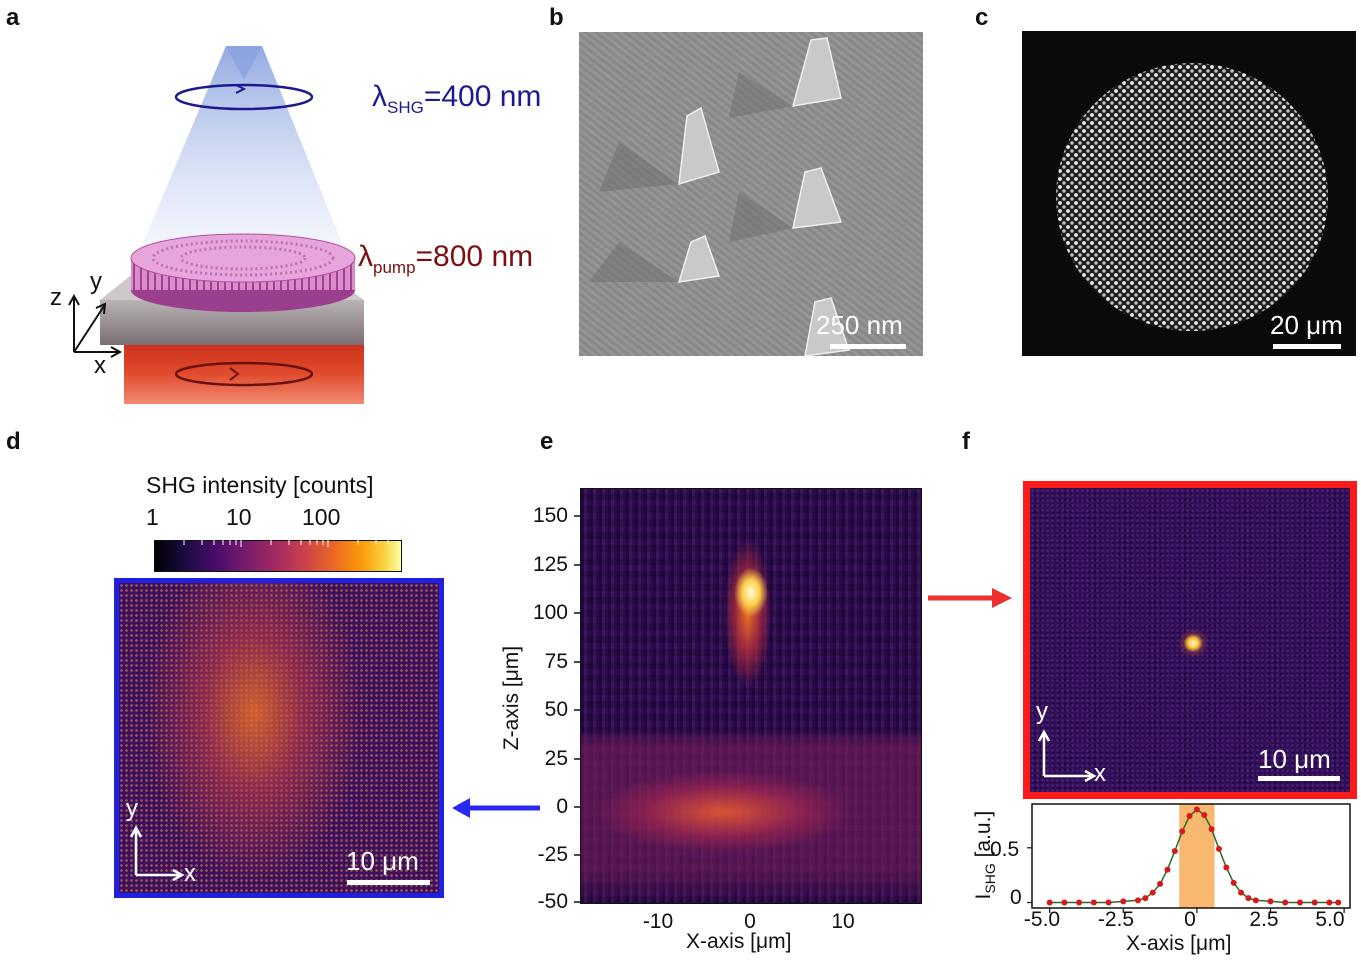  I want to click on plot-xtick-minus5: -5.0, so click(1042, 919).